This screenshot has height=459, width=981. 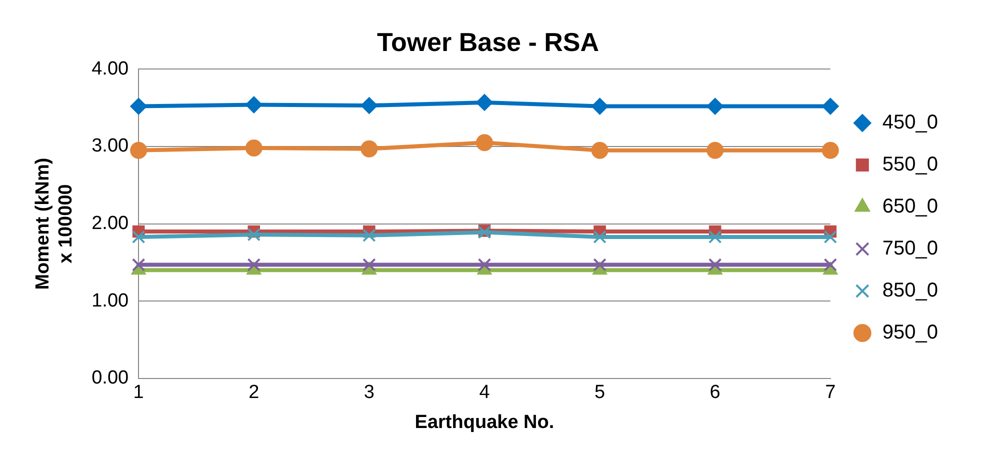 What do you see at coordinates (110, 146) in the screenshot?
I see `y-tick-label: 3.00` at bounding box center [110, 146].